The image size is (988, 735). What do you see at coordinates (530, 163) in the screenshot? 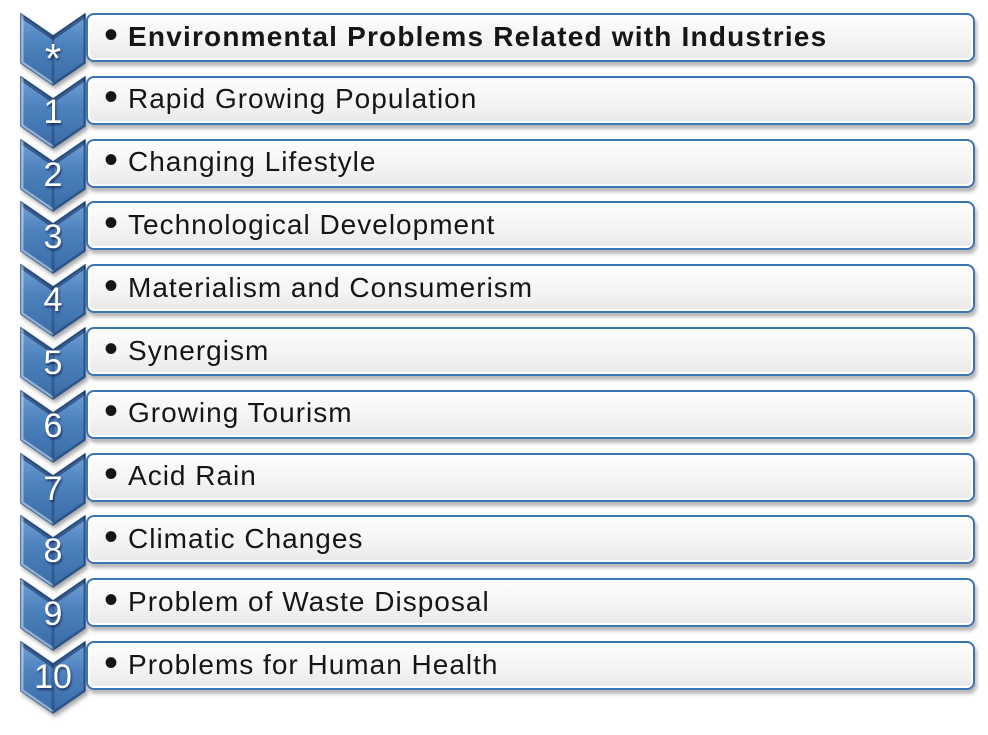
I see `item-bar: • Changing Lifestyle` at bounding box center [530, 163].